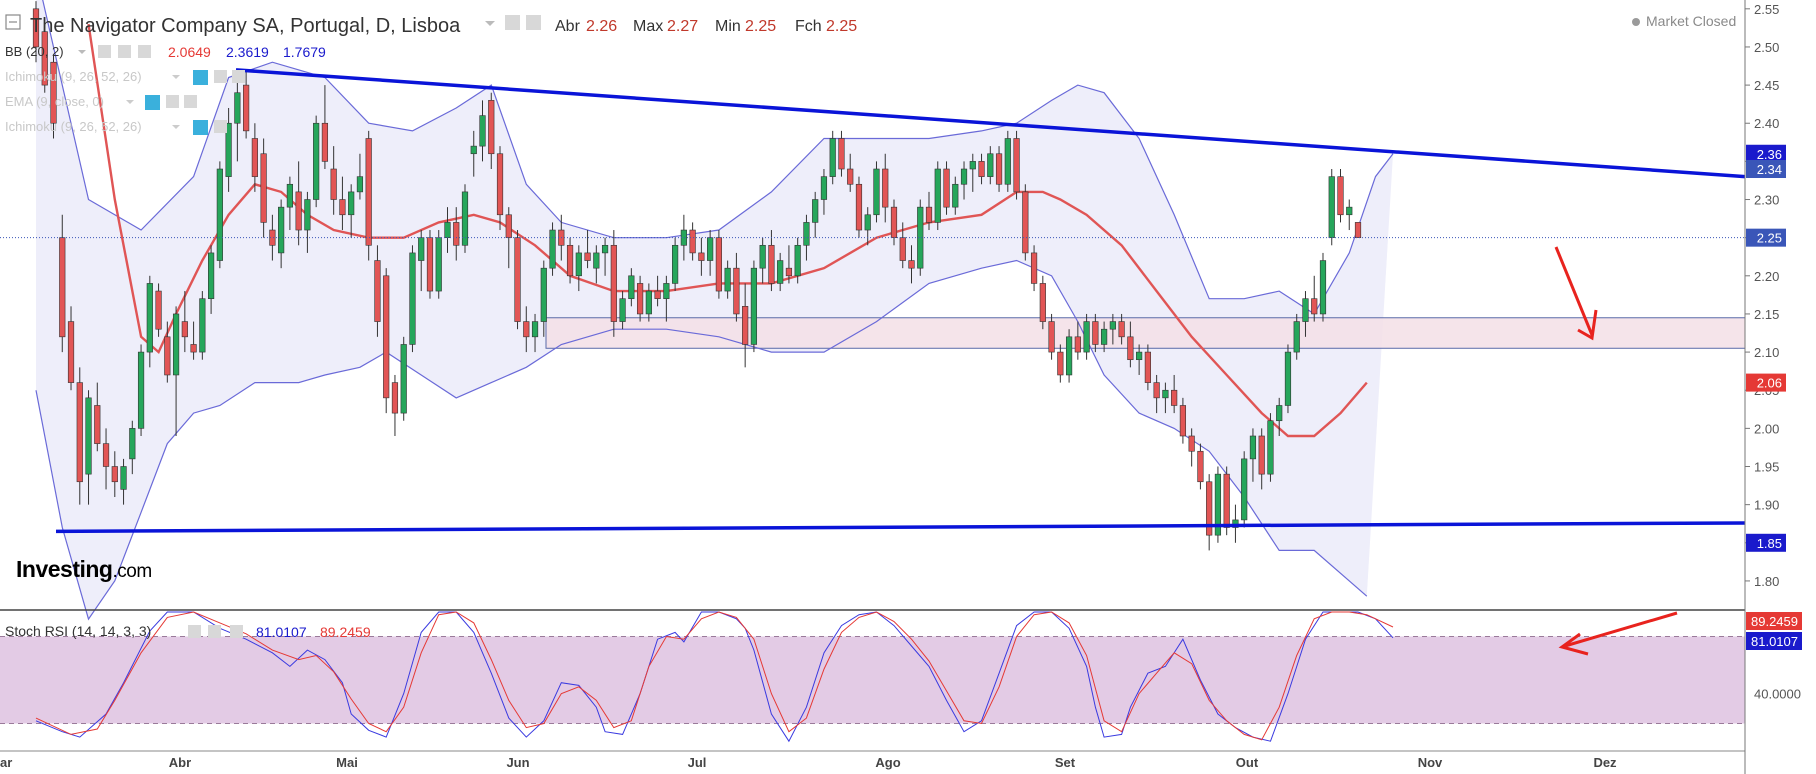 The image size is (1816, 774). What do you see at coordinates (13, 22) in the screenshot?
I see `collapse-icon` at bounding box center [13, 22].